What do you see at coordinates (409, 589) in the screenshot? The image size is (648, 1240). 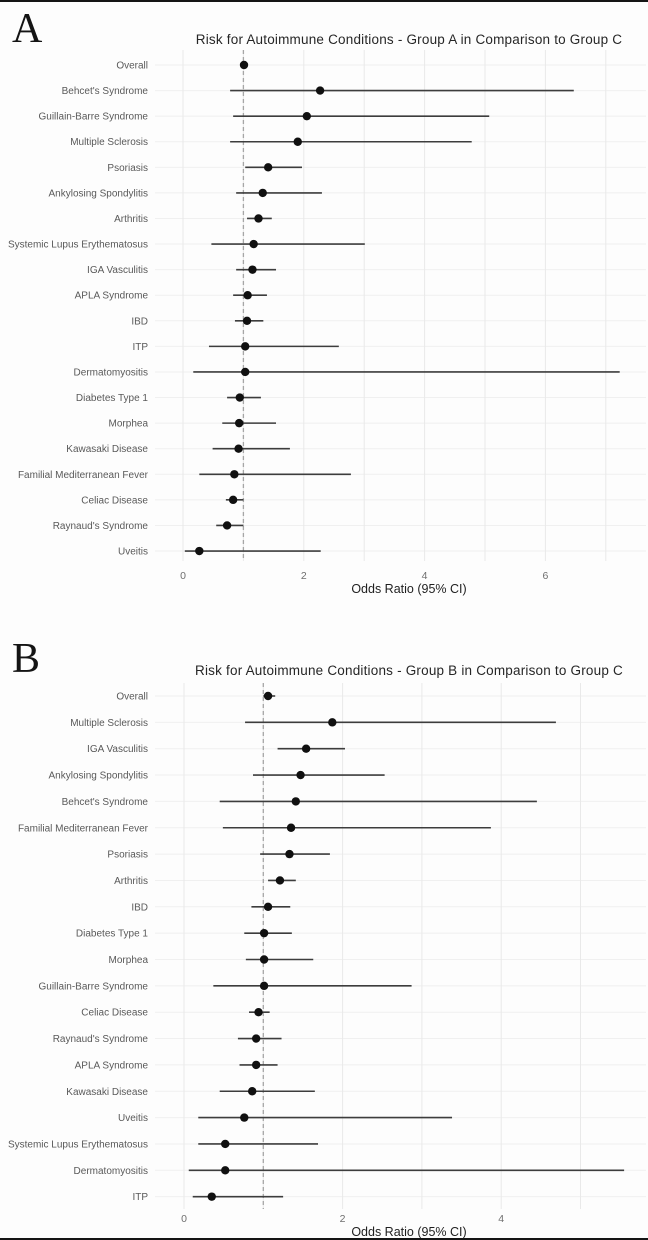 I see `x-axis-title-a: Odds Ratio (95% CI)` at bounding box center [409, 589].